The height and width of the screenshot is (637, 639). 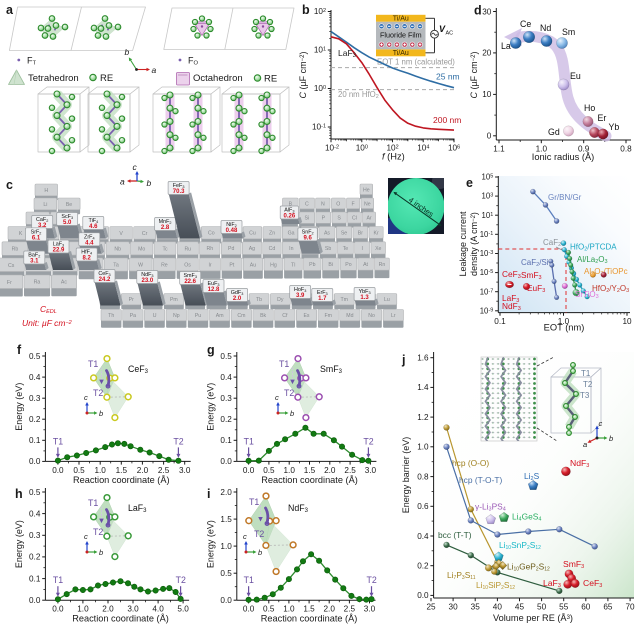 What do you see at coordinates (209, 249) in the screenshot?
I see `svg-text: Rh` at bounding box center [209, 249].